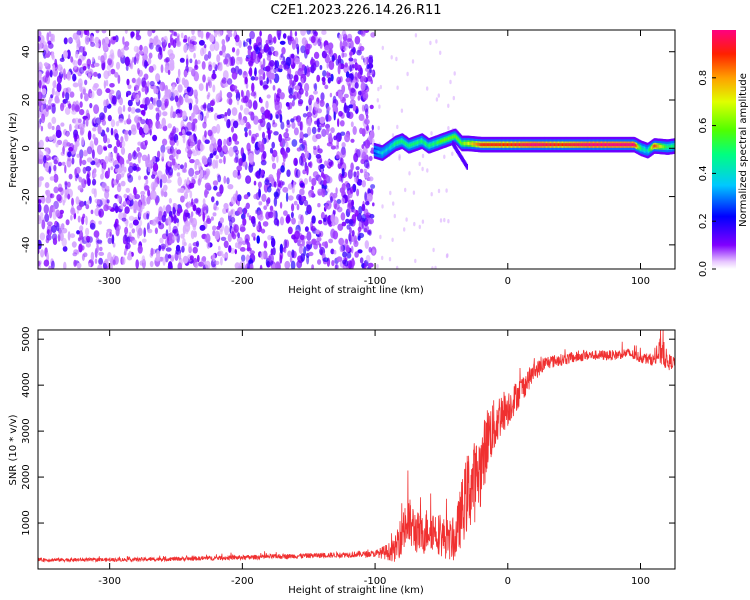 The height and width of the screenshot is (600, 750). What do you see at coordinates (26, 51) in the screenshot?
I see `y-tick-label: 40` at bounding box center [26, 51].